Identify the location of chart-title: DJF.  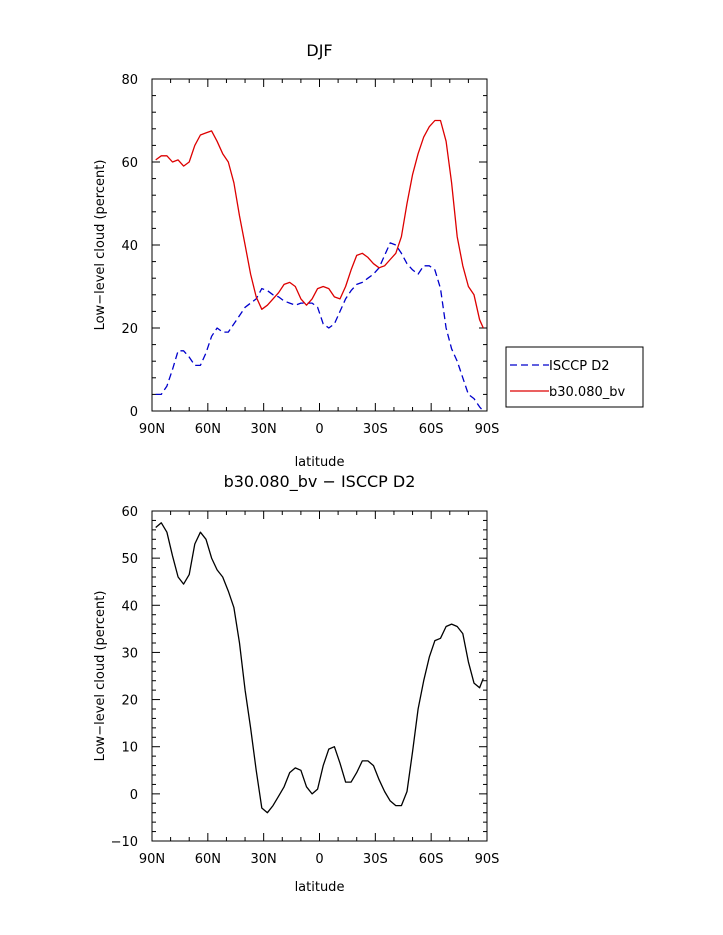
(319, 50).